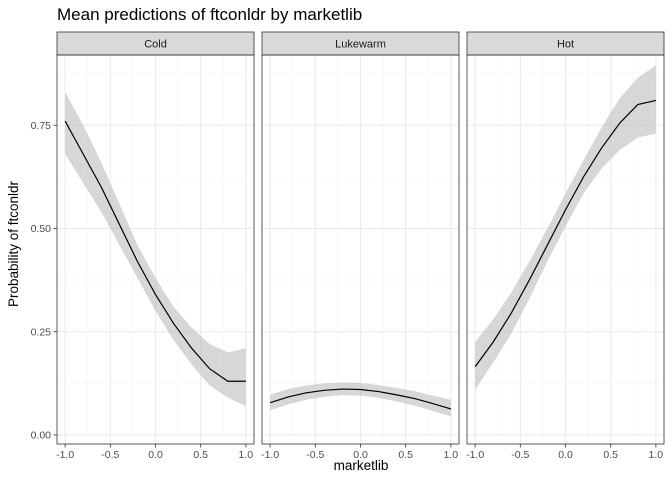  Describe the element at coordinates (361, 465) in the screenshot. I see `x-axis-title: marketlib` at that location.